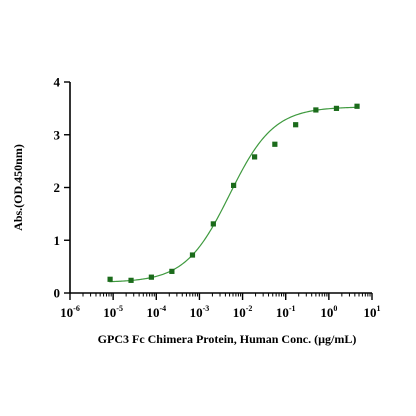  I want to click on y-tick-label: 3, so click(57, 134).